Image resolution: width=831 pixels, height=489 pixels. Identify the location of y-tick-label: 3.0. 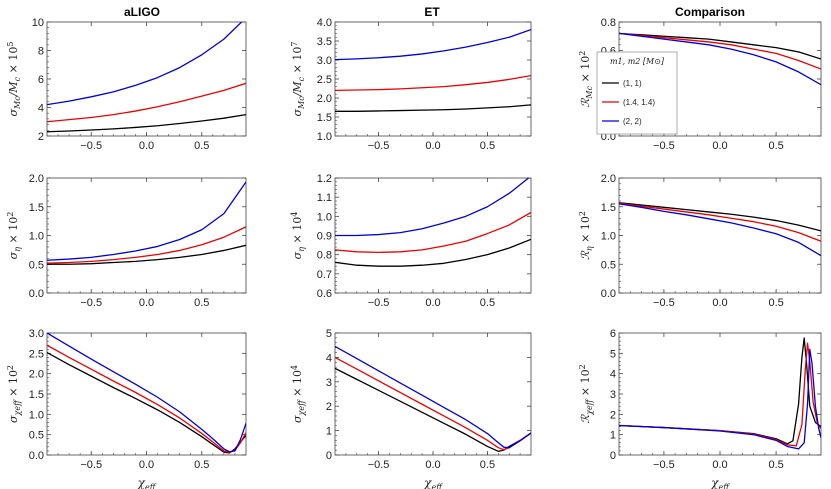
(36, 334).